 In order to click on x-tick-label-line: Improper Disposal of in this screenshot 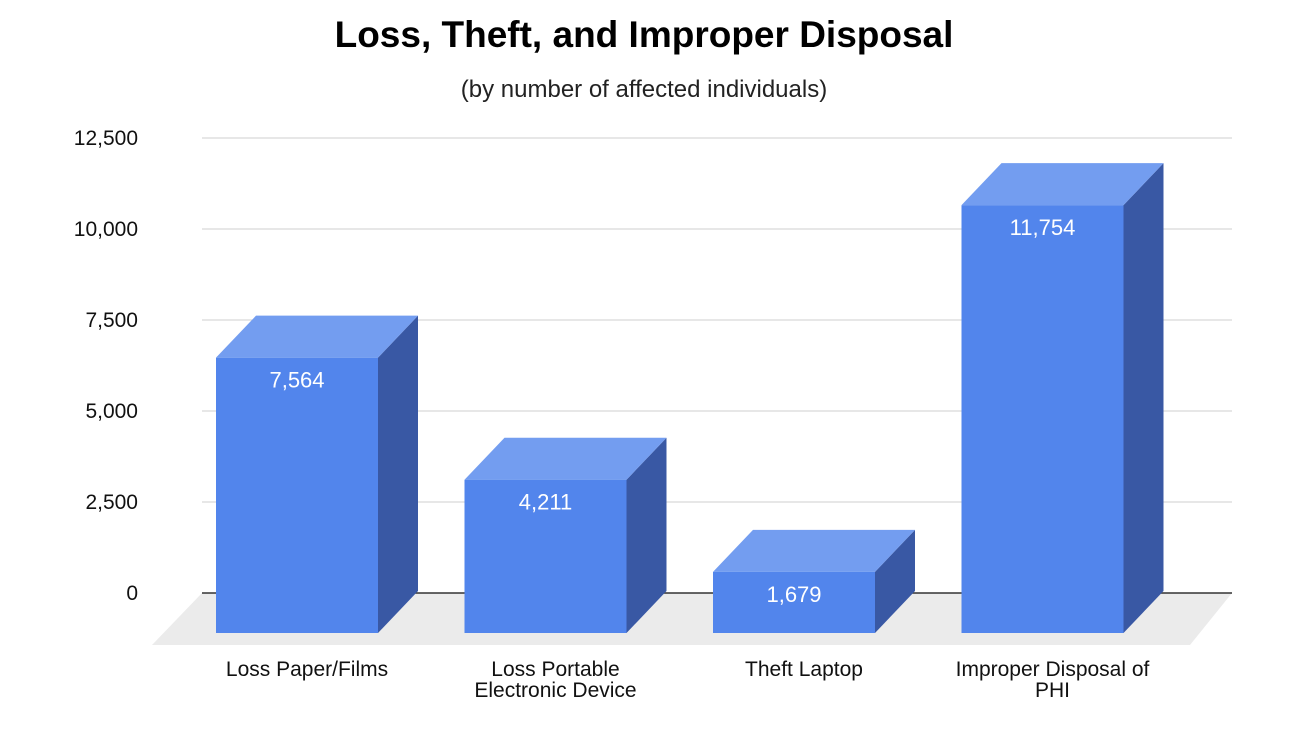, I will do `click(1053, 669)`.